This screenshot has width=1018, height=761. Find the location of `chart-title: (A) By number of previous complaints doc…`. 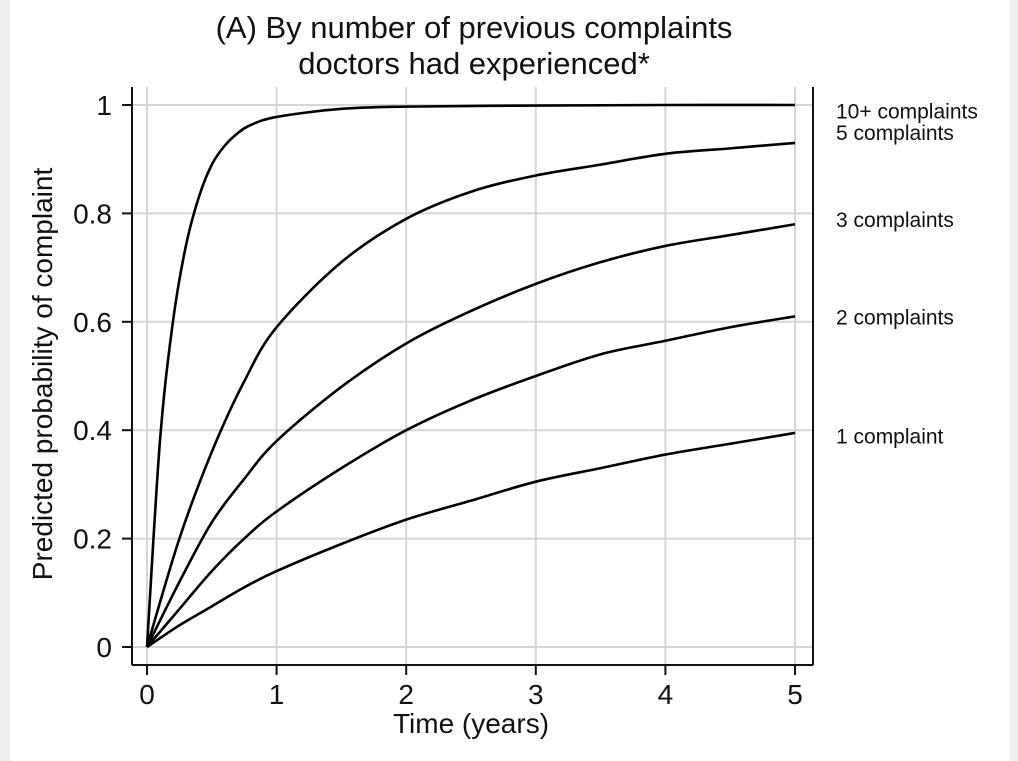

chart-title: (A) By number of previous complaints doc… is located at coordinates (474, 45).